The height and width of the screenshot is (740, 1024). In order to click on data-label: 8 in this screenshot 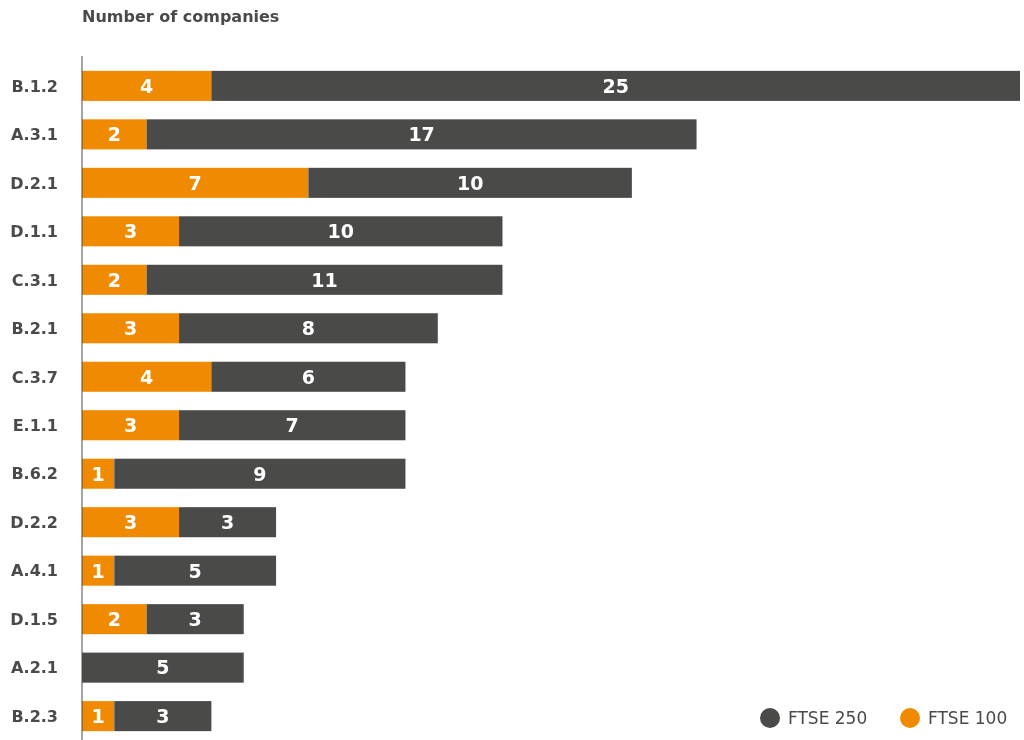, I will do `click(308, 328)`.